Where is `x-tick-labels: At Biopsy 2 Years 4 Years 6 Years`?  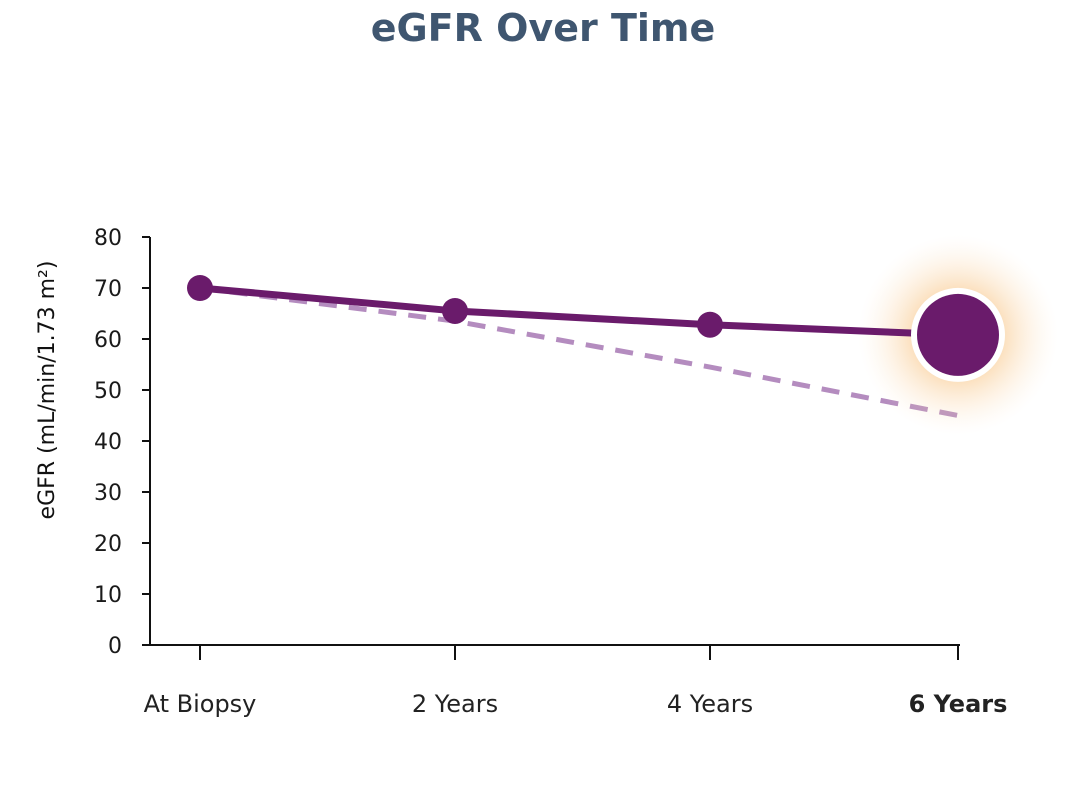
x-tick-labels: At Biopsy 2 Years 4 Years 6 Years is located at coordinates (576, 704).